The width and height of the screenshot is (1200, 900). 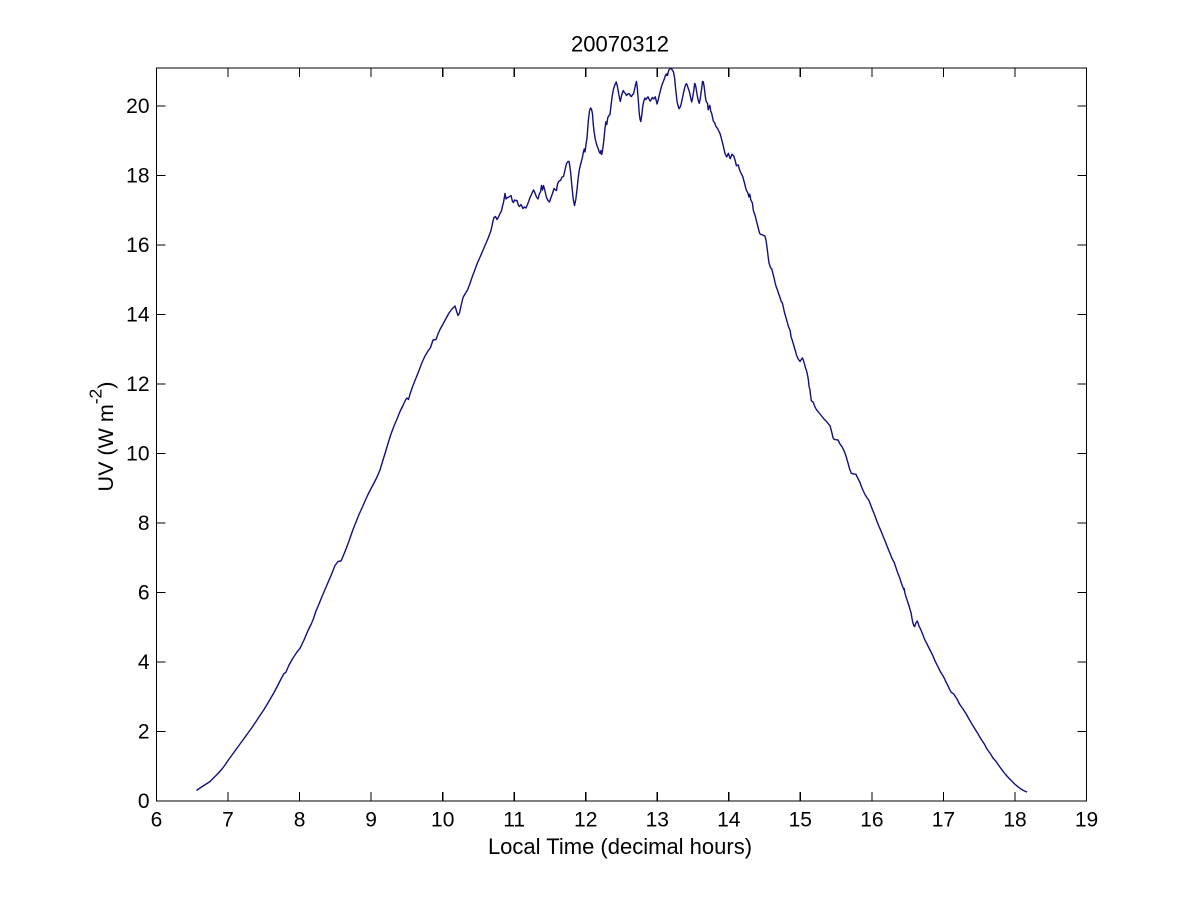 I want to click on svg-text: Local Time (decimal hours), so click(x=620, y=846).